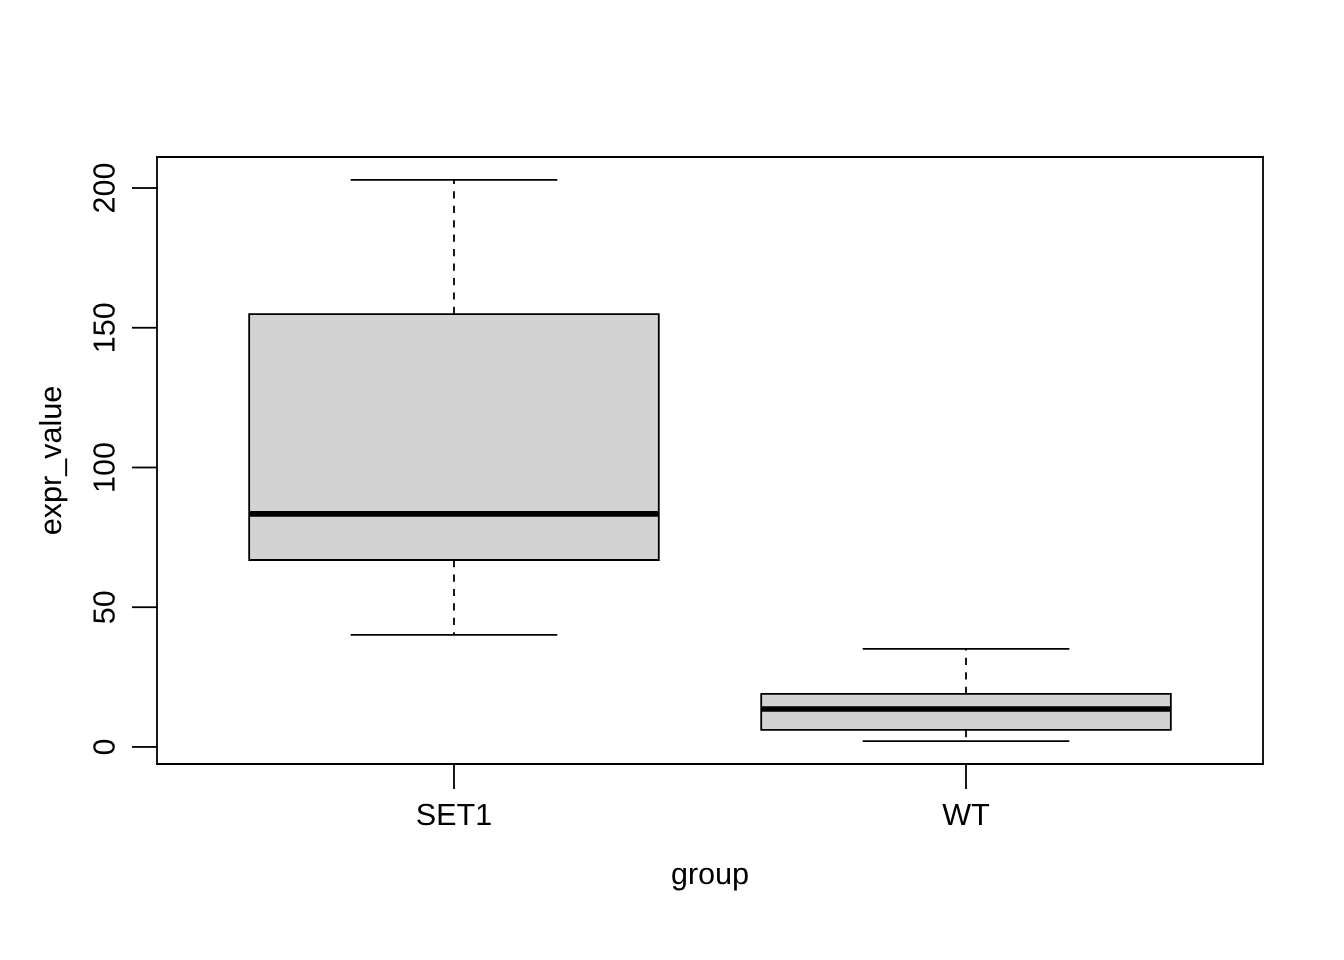 The width and height of the screenshot is (1344, 960). I want to click on y-axis-title: expr_value, so click(53, 460).